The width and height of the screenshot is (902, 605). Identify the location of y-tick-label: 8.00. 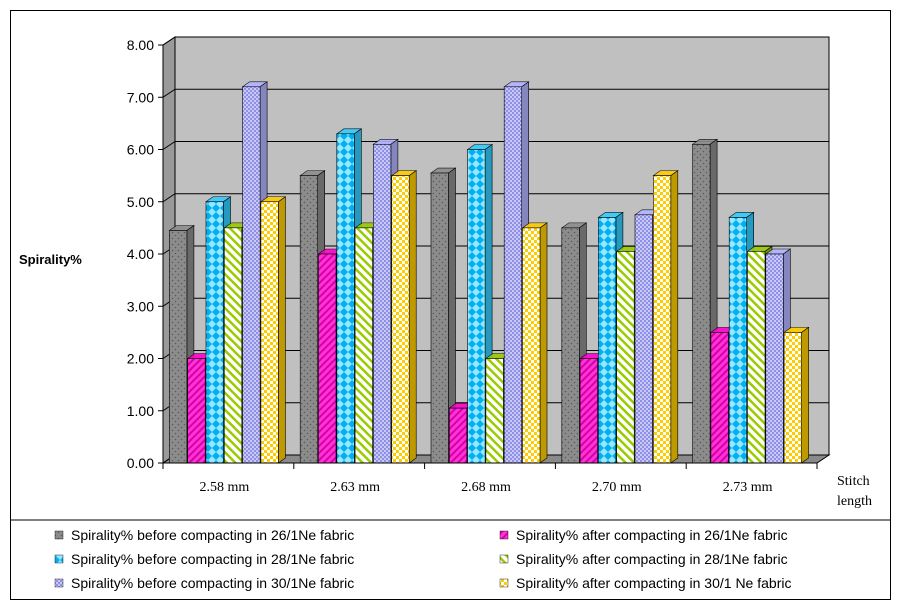
(140, 45).